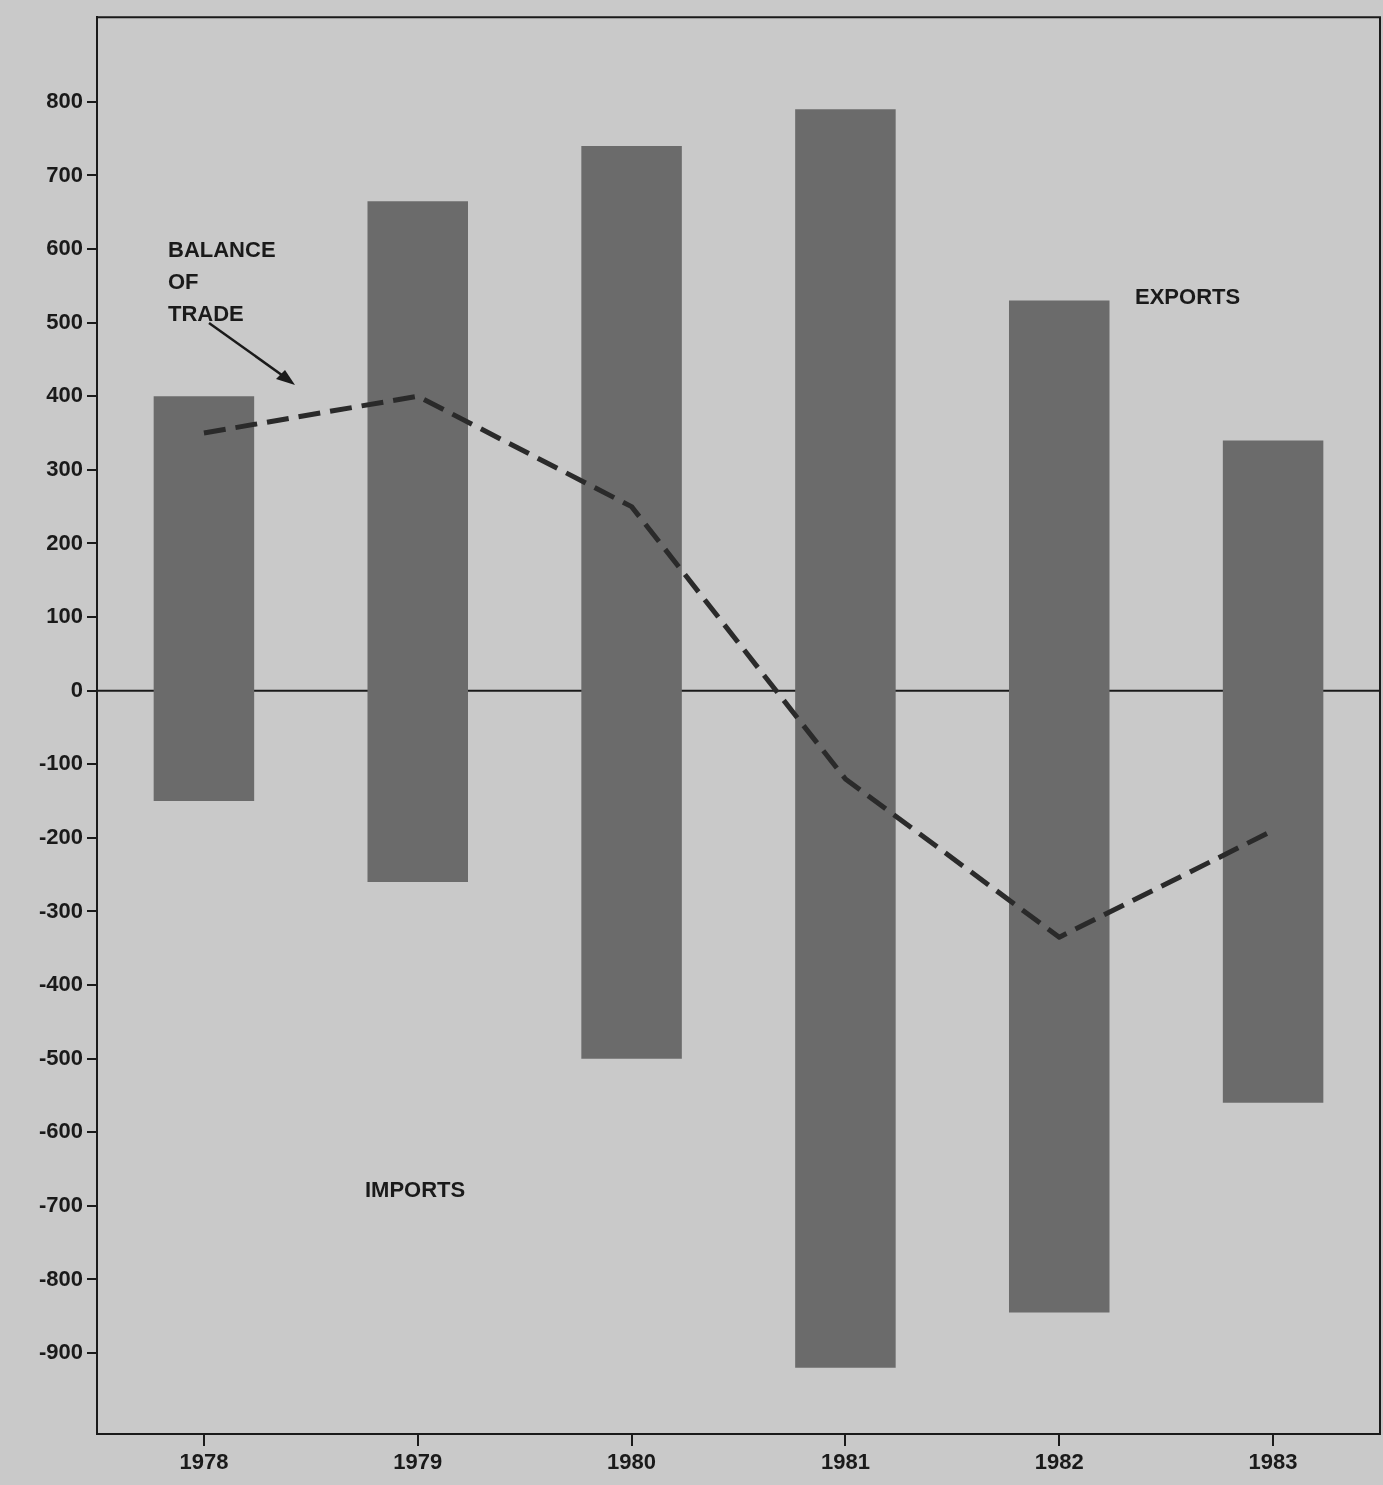 The width and height of the screenshot is (1383, 1485). Describe the element at coordinates (60, 1204) in the screenshot. I see `y-tick-label: -700` at that location.